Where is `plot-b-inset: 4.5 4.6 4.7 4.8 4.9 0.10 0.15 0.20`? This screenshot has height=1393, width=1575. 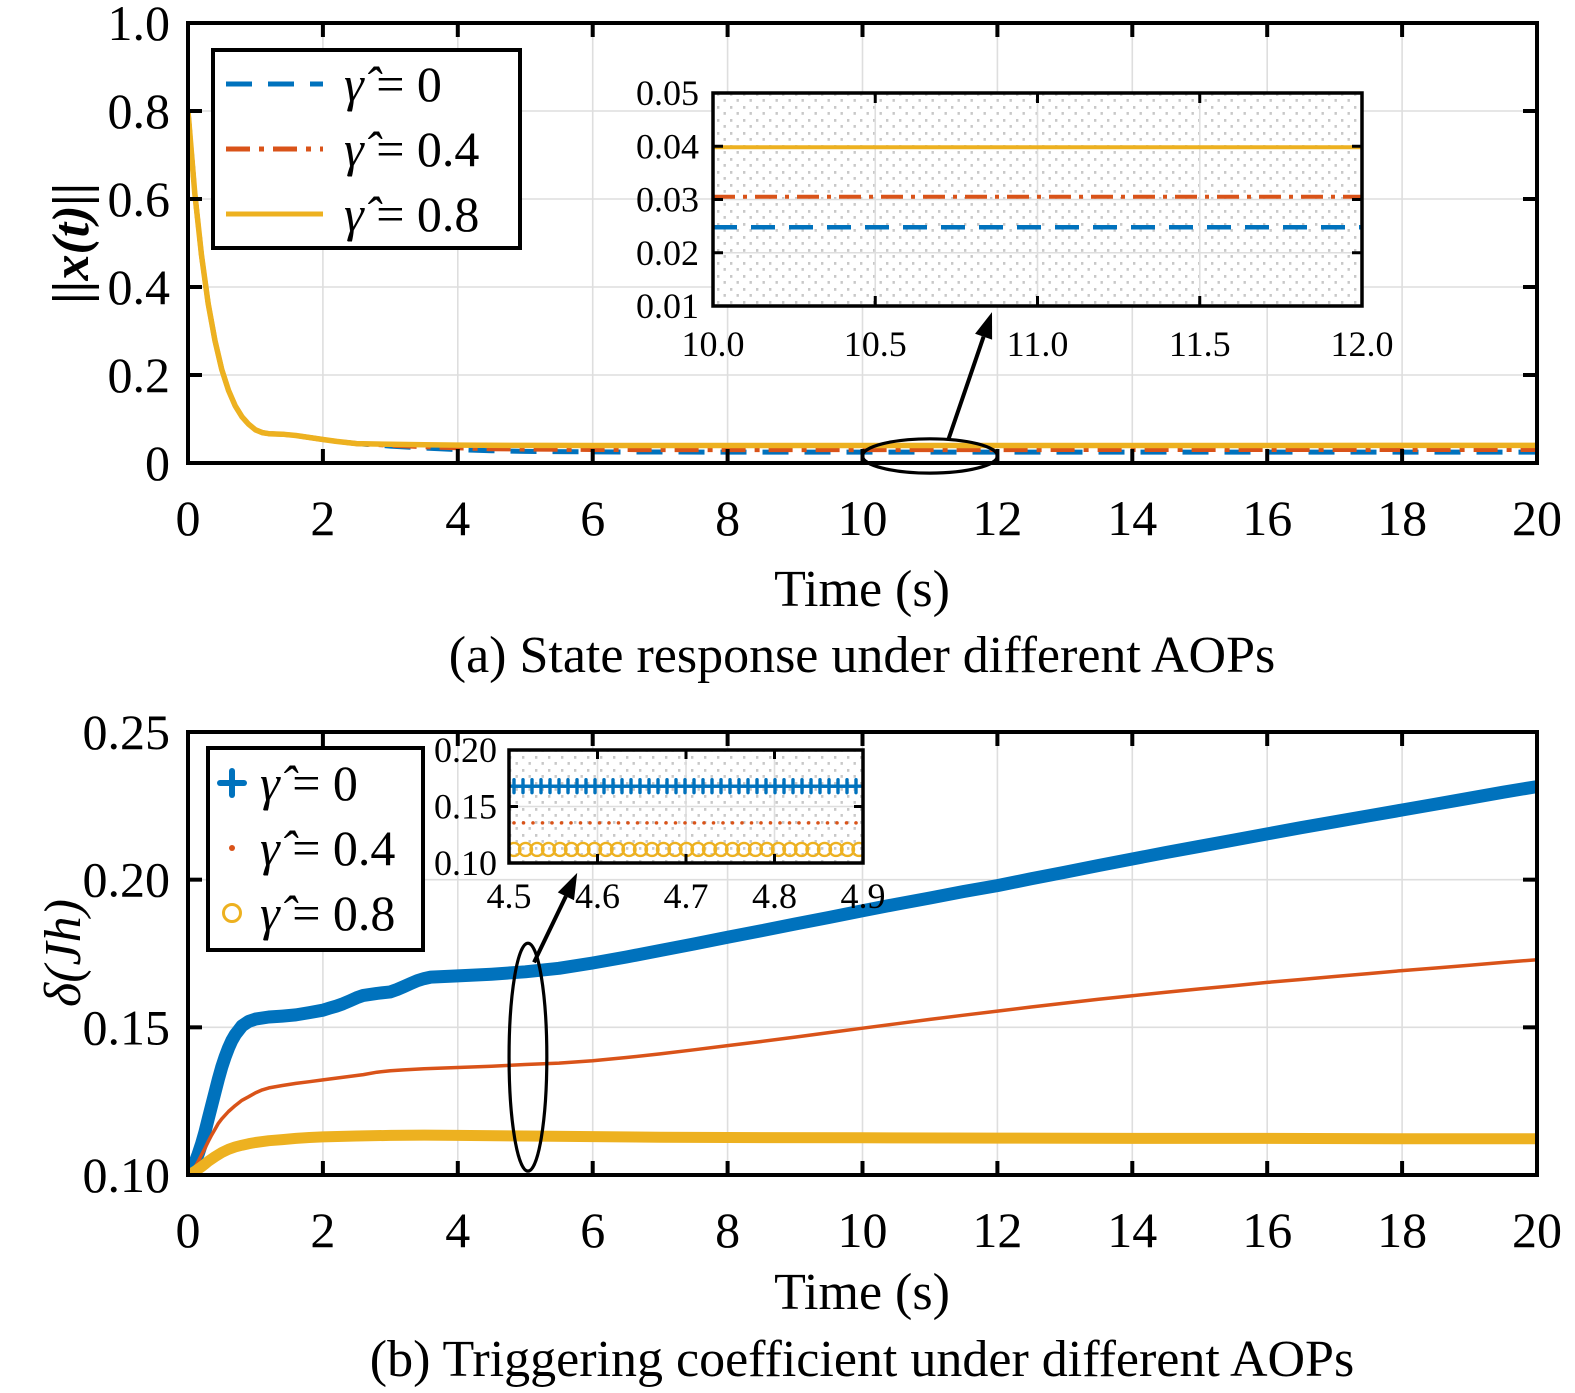
plot-b-inset: 4.5 4.6 4.7 4.8 4.9 0.10 0.15 0.20 is located at coordinates (660, 823).